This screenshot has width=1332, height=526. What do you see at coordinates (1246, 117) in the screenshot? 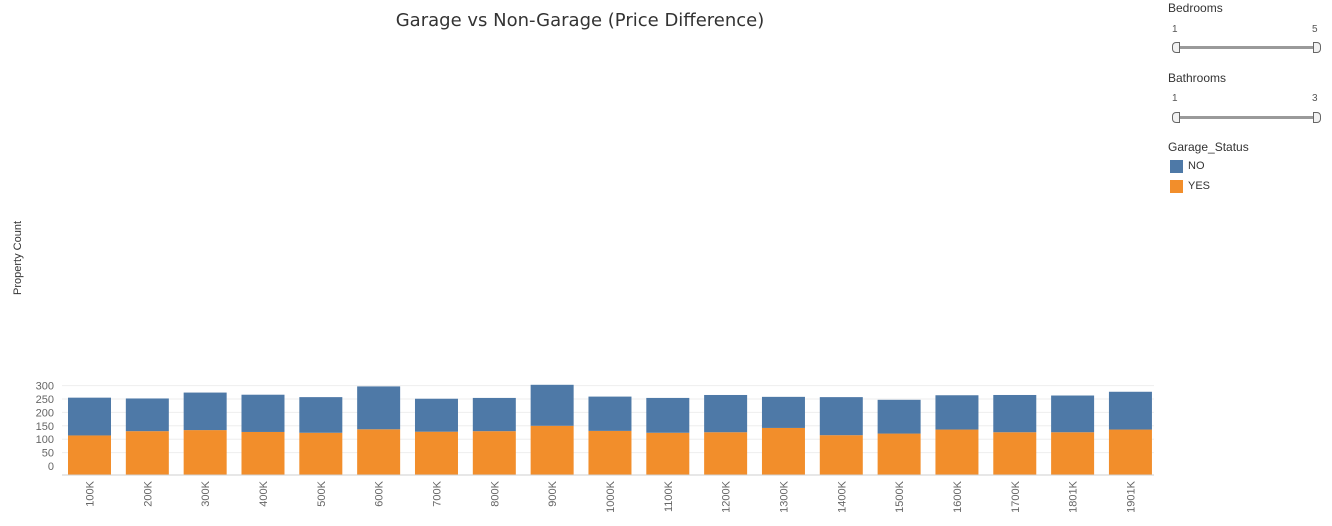
I see `bathrooms-slider-track` at bounding box center [1246, 117].